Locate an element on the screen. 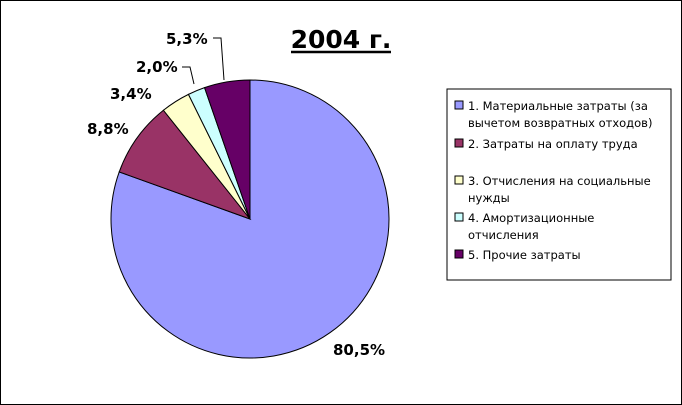  legend-label-2-line-1: 2. Затраты на оплату труда is located at coordinates (553, 144).